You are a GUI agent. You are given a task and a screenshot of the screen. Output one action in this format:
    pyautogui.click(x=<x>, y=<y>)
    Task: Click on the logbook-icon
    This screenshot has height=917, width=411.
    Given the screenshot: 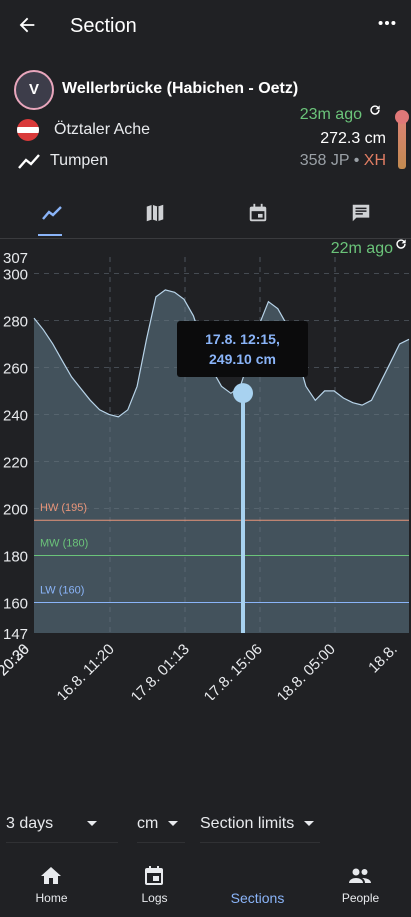 What is the action you would take?
    pyautogui.click(x=154, y=875)
    